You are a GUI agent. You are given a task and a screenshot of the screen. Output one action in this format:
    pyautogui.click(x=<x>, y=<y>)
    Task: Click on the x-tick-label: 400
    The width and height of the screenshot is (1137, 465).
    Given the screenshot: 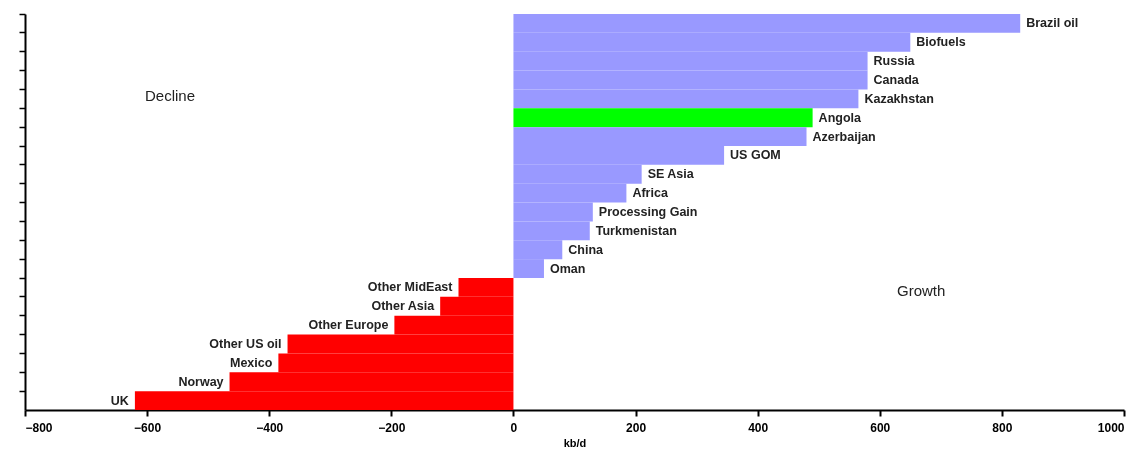 What is the action you would take?
    pyautogui.click(x=758, y=427)
    